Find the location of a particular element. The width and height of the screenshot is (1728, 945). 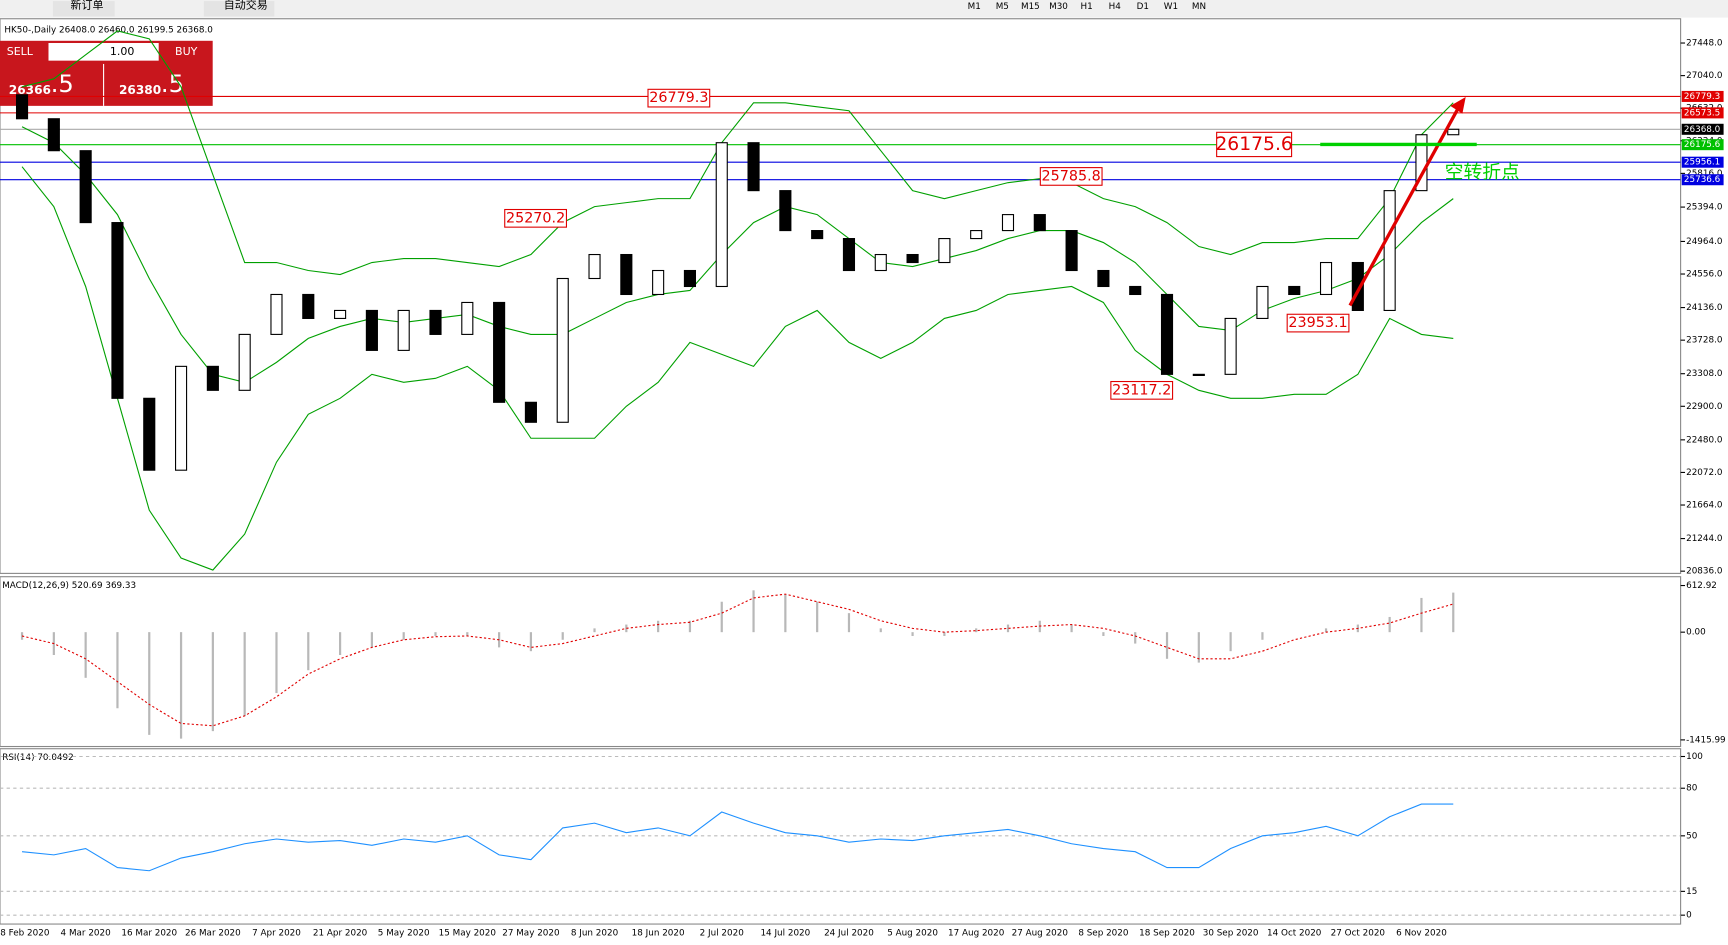

x-tick-label: 4 Mar 2020 is located at coordinates (86, 933).